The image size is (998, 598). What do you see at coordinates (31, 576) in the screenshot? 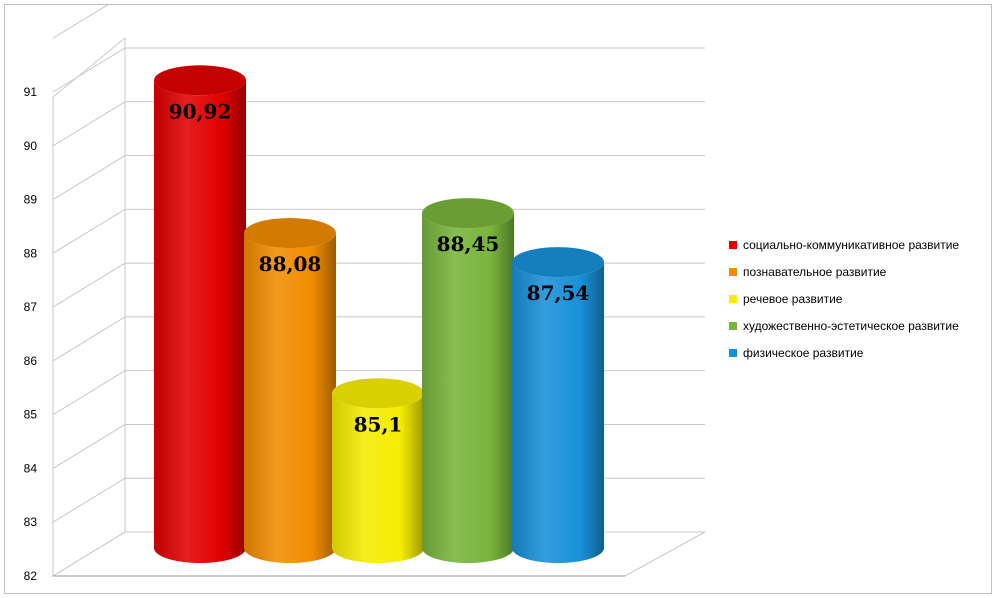
I see `y-tick-label: 82` at bounding box center [31, 576].